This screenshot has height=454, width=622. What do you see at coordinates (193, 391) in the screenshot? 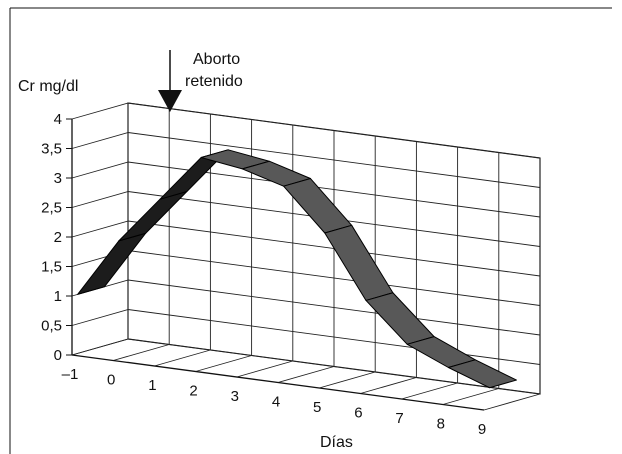
I see `x-tick-label: 2` at bounding box center [193, 391].